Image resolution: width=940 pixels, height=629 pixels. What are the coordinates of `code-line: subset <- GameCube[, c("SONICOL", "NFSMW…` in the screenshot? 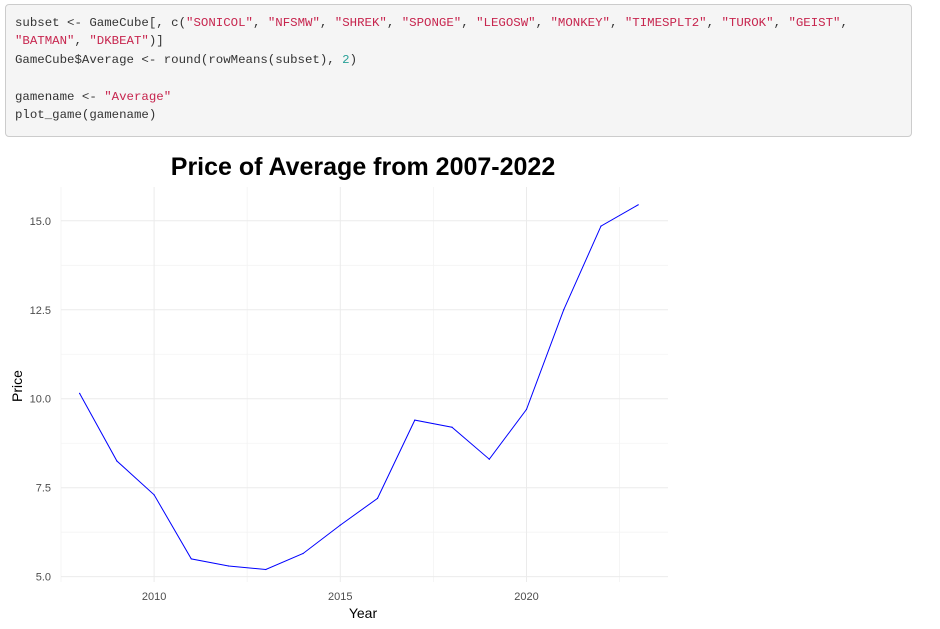 It's located at (458, 23).